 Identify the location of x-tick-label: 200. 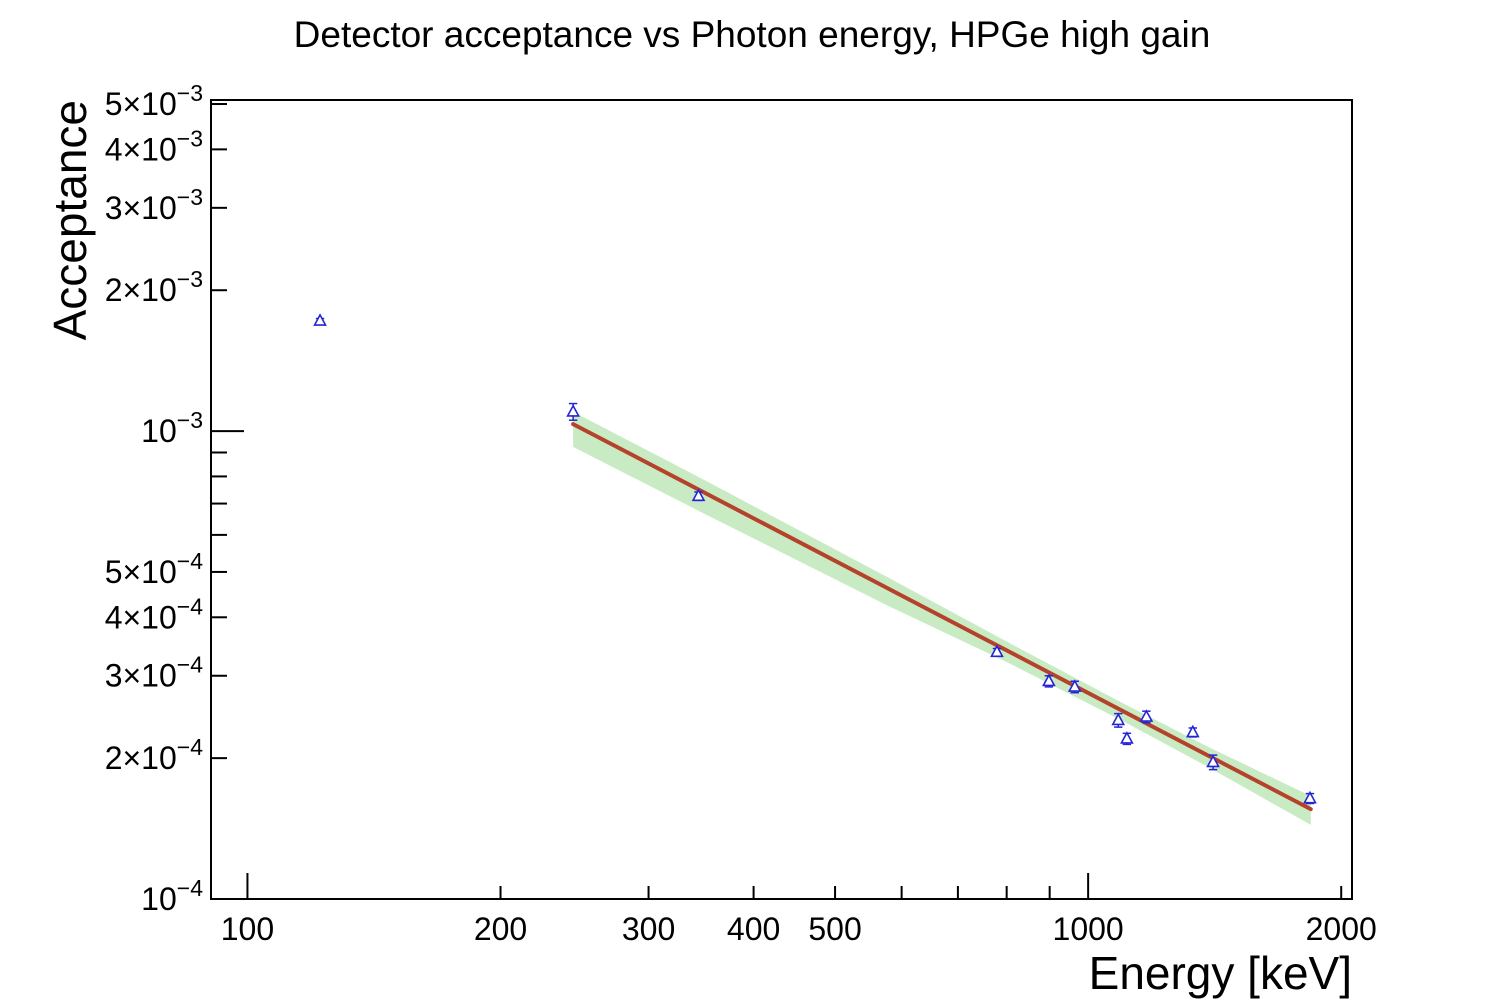
(500, 929).